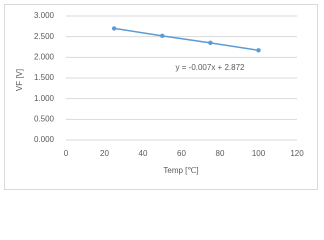 This screenshot has height=240, width=324. Describe the element at coordinates (66, 153) in the screenshot. I see `x-tick-label: 0` at that location.